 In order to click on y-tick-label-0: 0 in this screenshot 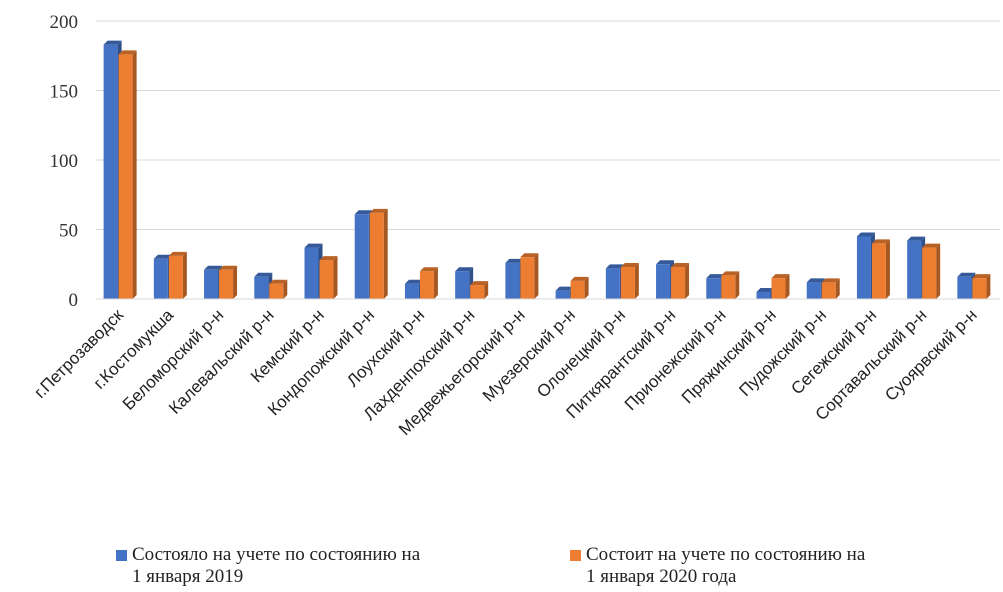, I will do `click(74, 300)`.